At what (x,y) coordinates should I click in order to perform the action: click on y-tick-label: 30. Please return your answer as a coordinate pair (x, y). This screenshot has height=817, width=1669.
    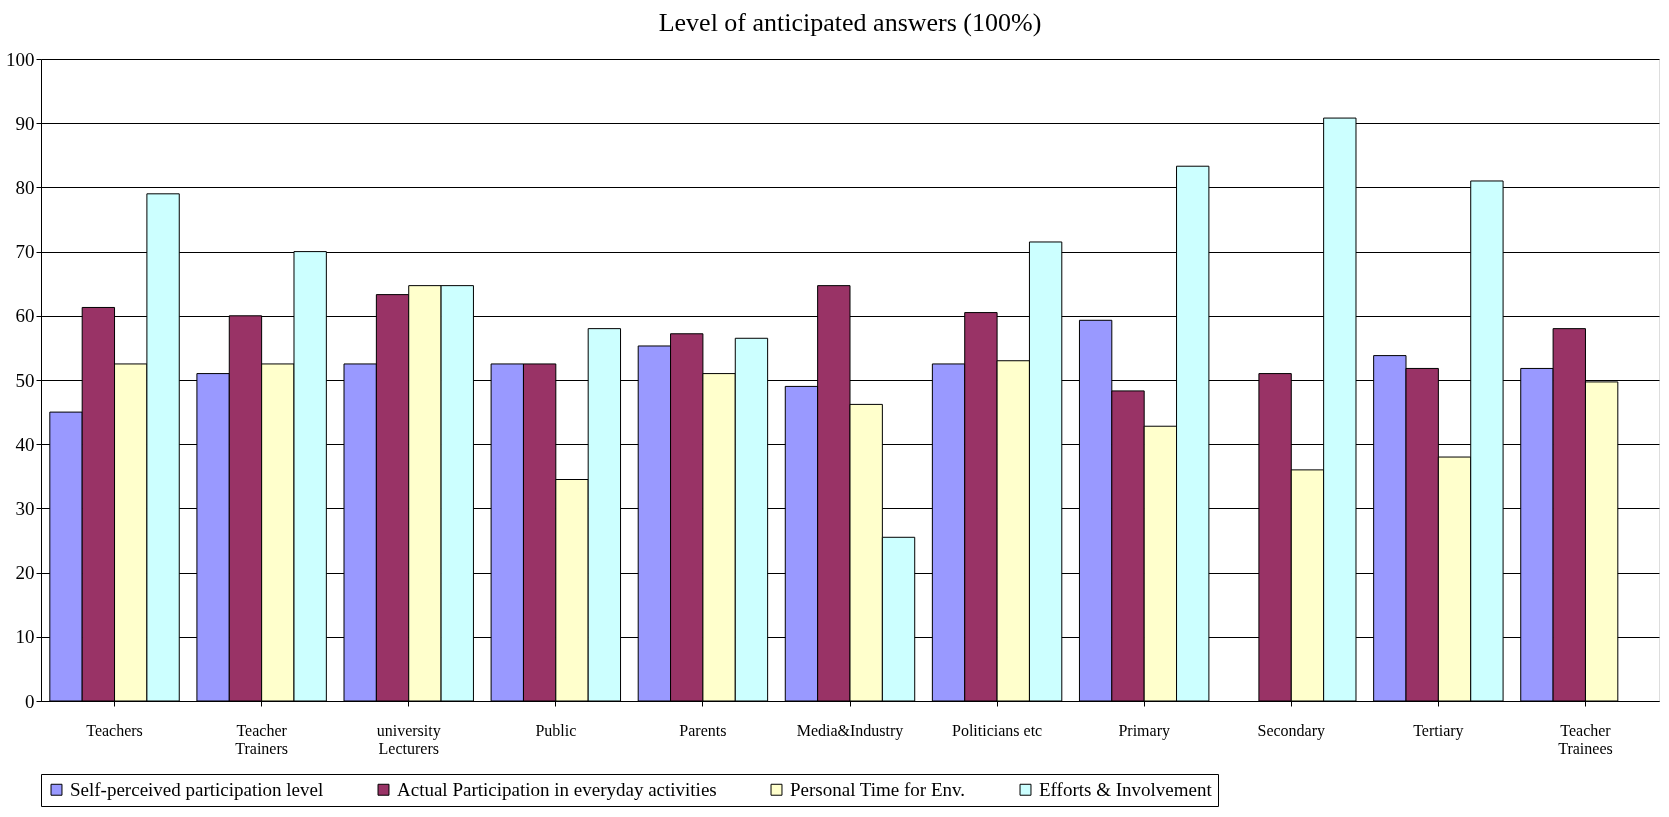
    Looking at the image, I should click on (25, 508).